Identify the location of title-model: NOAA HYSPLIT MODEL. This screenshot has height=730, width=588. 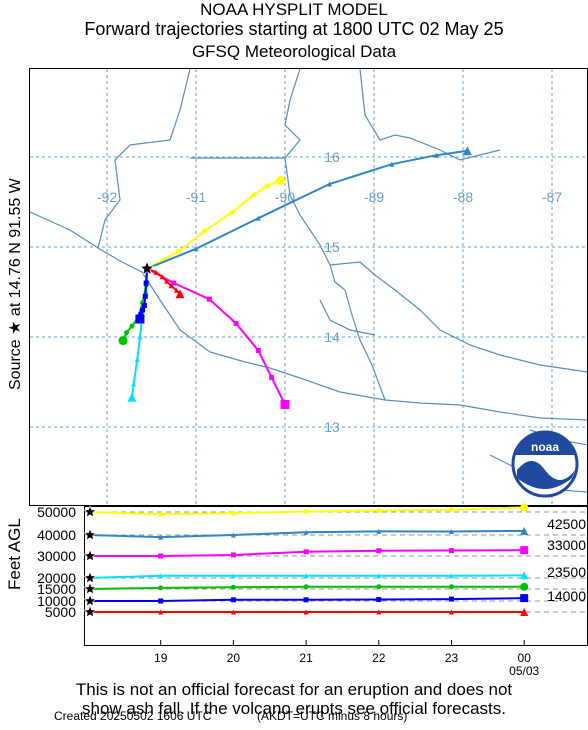
(294, 9).